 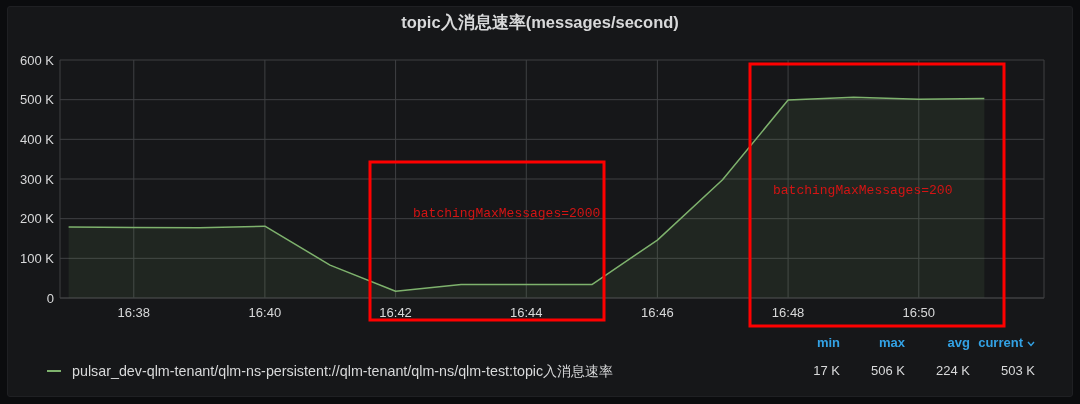 What do you see at coordinates (1018, 370) in the screenshot?
I see `text: 503 K` at bounding box center [1018, 370].